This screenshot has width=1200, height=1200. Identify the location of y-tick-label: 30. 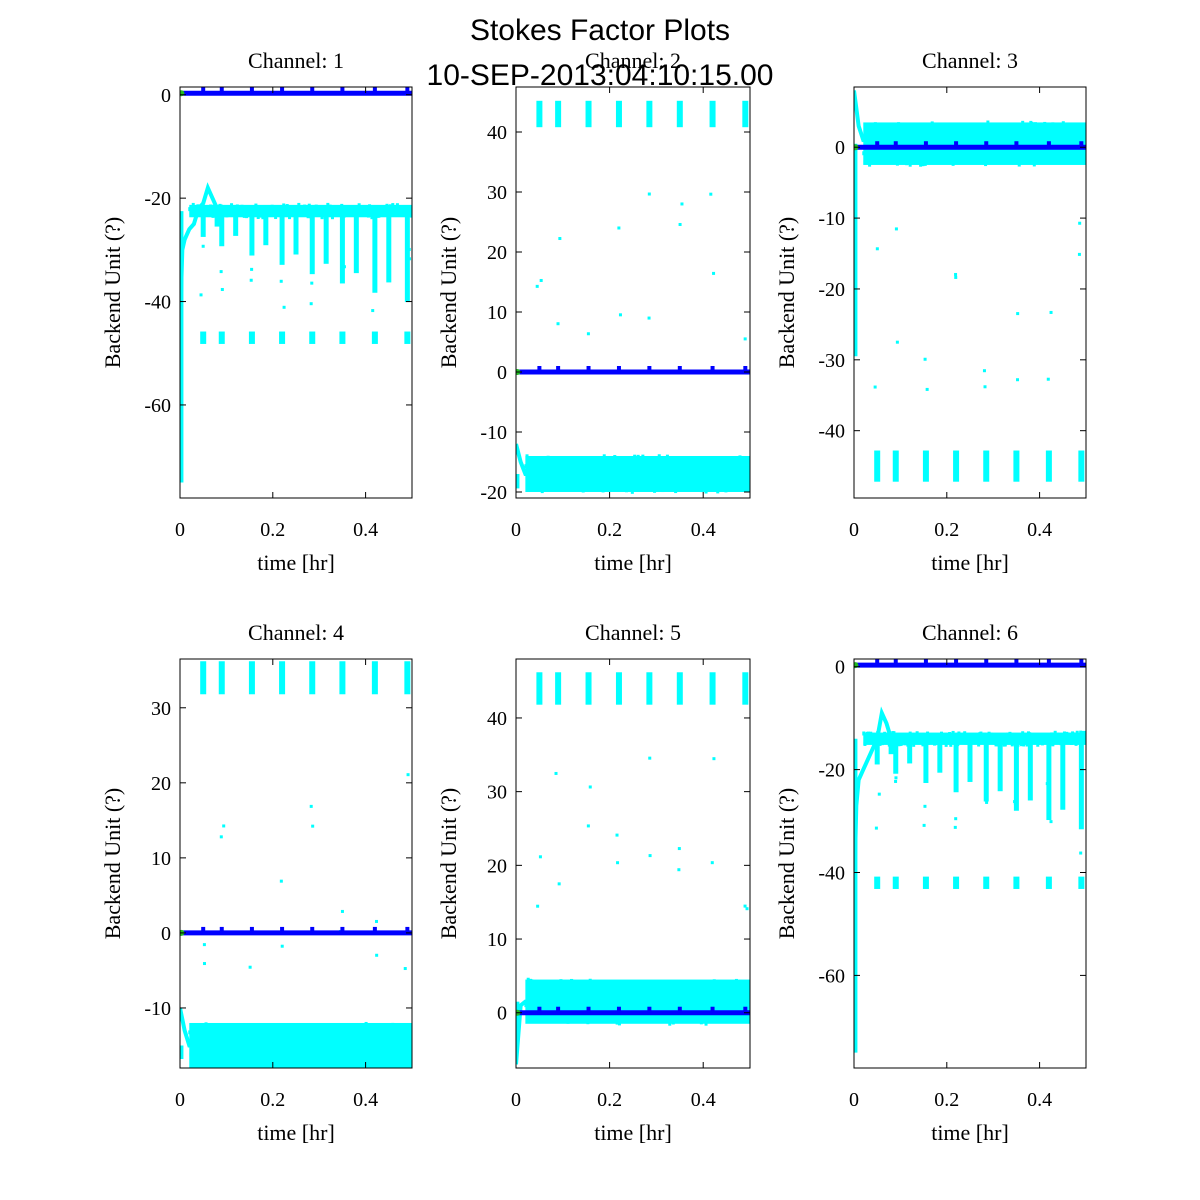
(497, 193).